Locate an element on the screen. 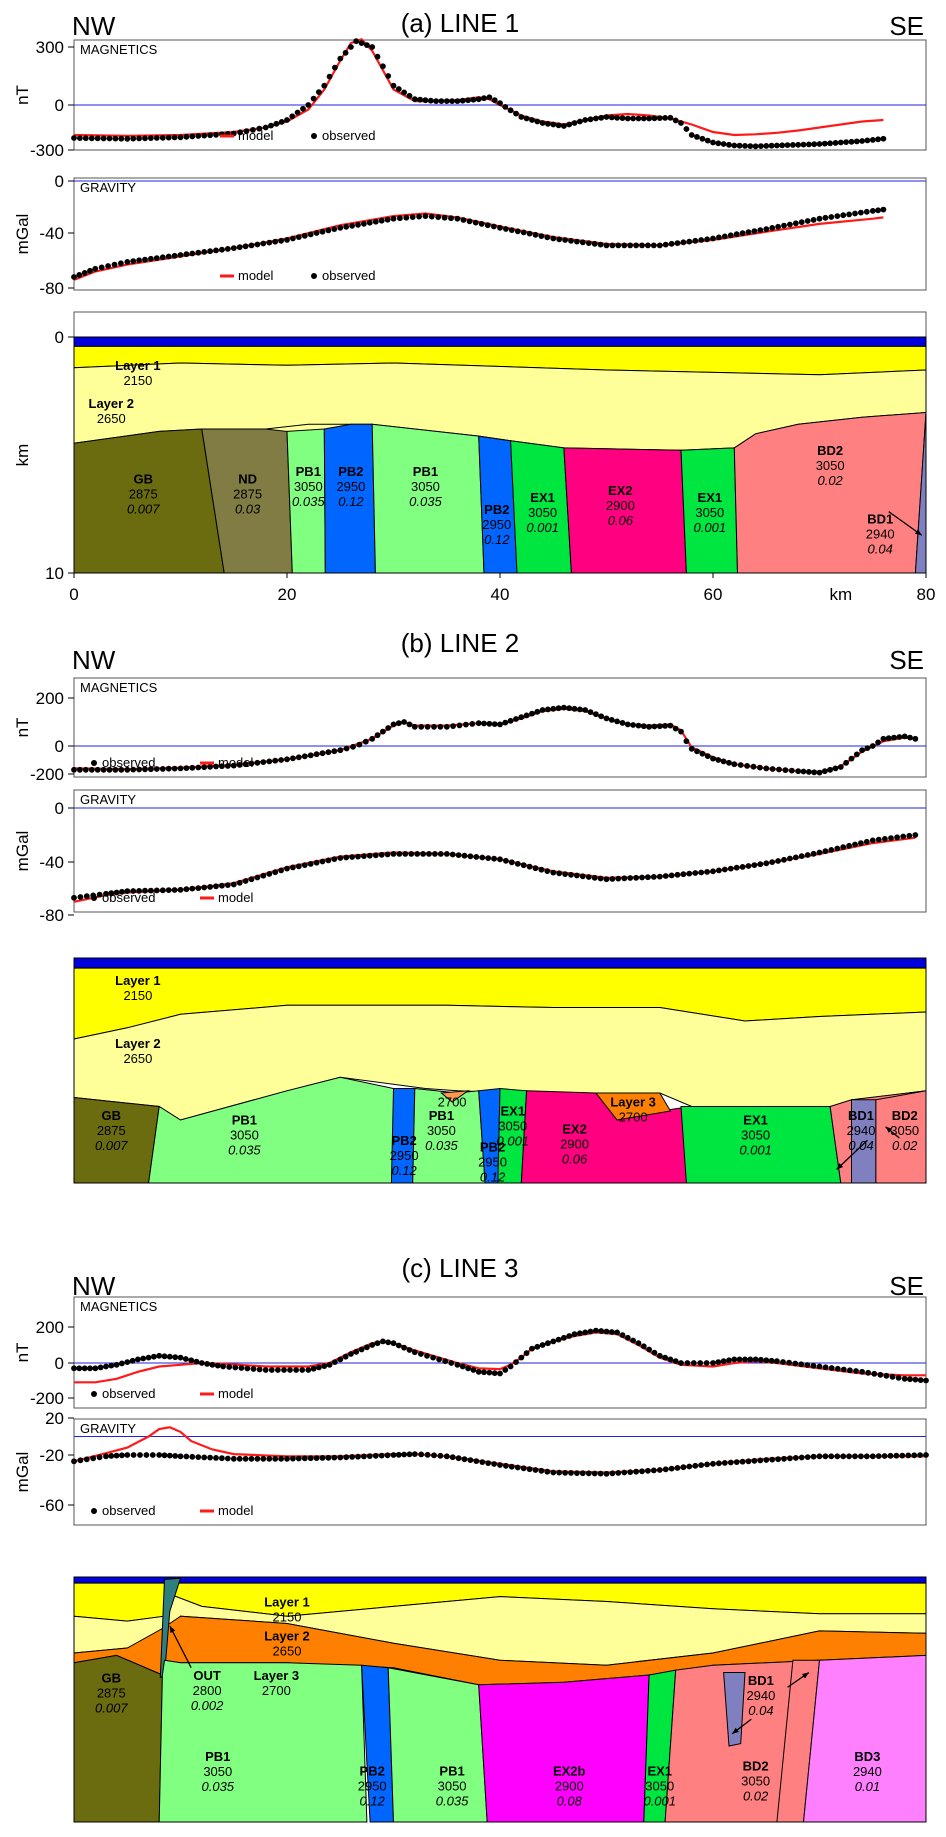 This screenshot has height=1837, width=946. body-name-label: PB2 is located at coordinates (492, 1147).